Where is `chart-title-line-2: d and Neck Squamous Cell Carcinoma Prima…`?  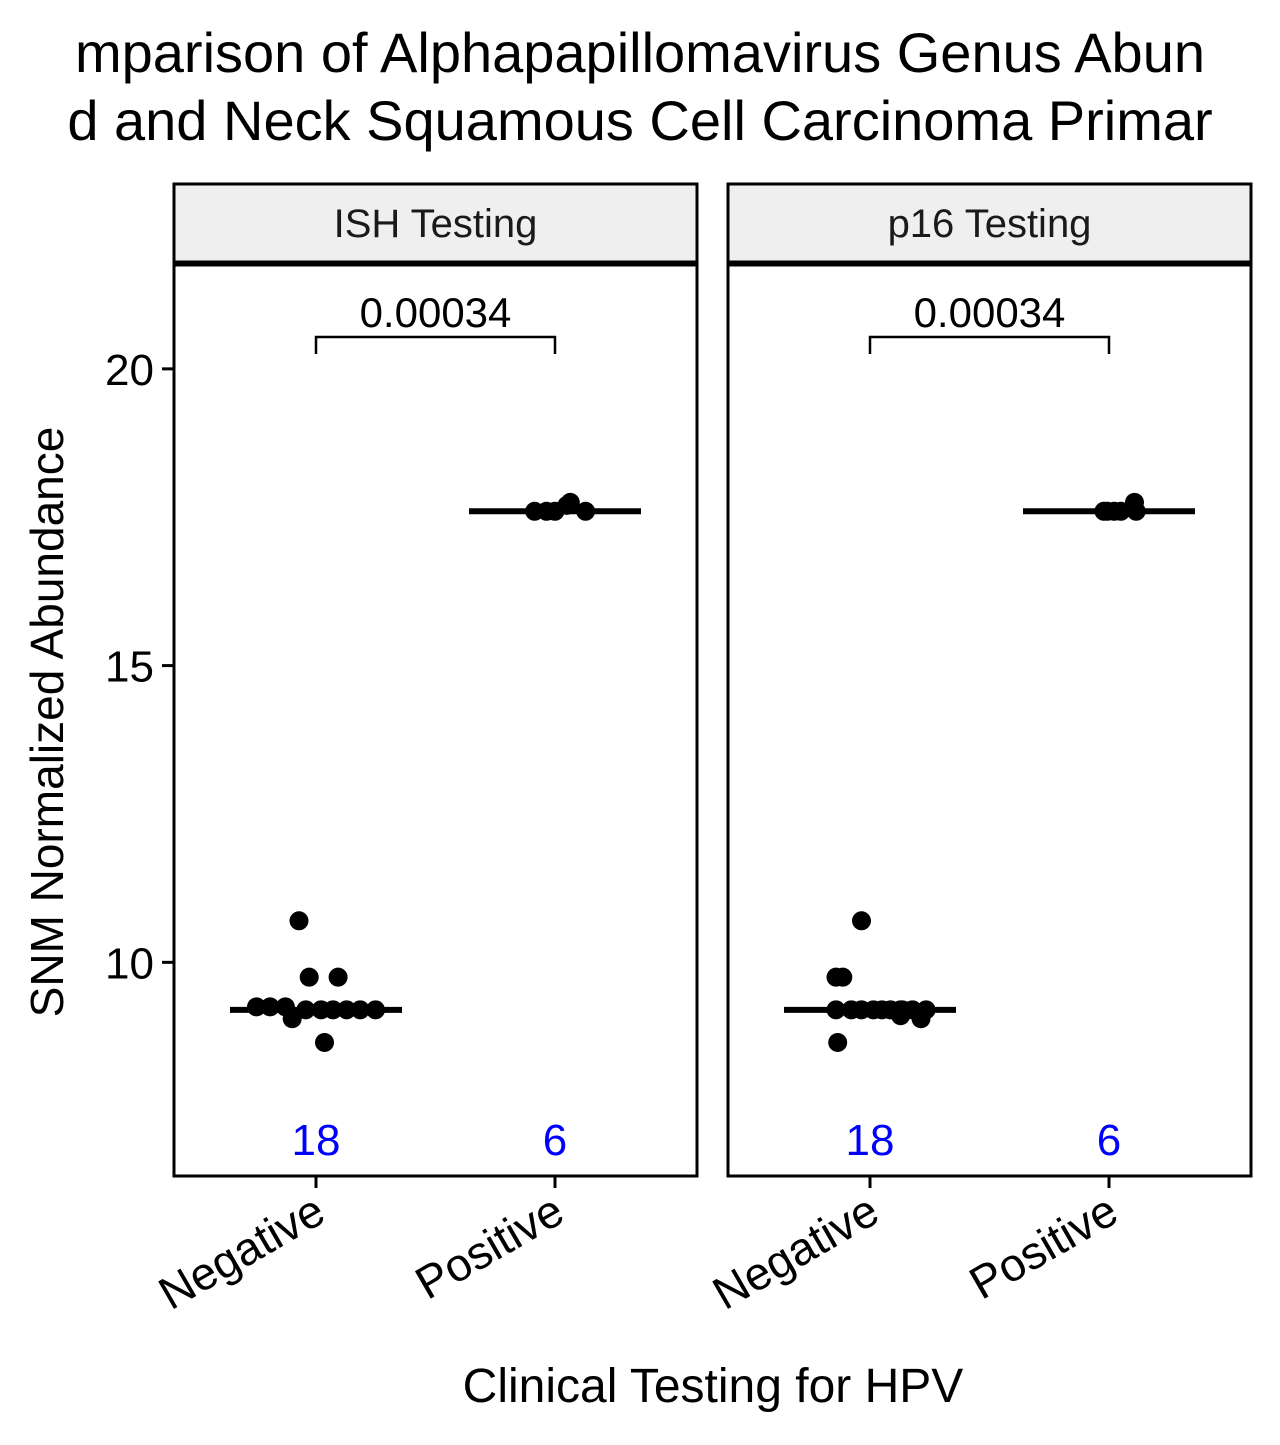
chart-title-line-2: d and Neck Squamous Cell Carcinoma Prima… is located at coordinates (639, 120).